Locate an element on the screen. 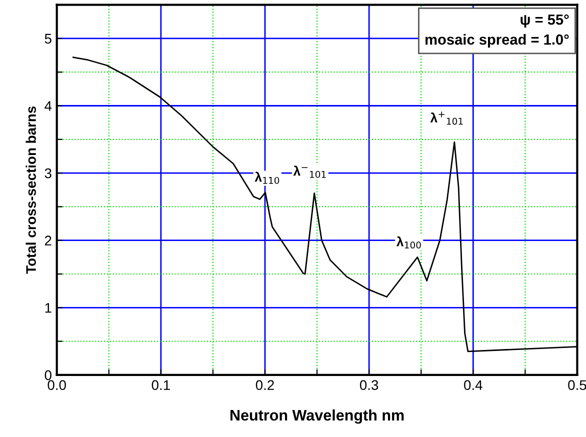 The width and height of the screenshot is (586, 437). x-tick-label: 0.1 is located at coordinates (161, 385).